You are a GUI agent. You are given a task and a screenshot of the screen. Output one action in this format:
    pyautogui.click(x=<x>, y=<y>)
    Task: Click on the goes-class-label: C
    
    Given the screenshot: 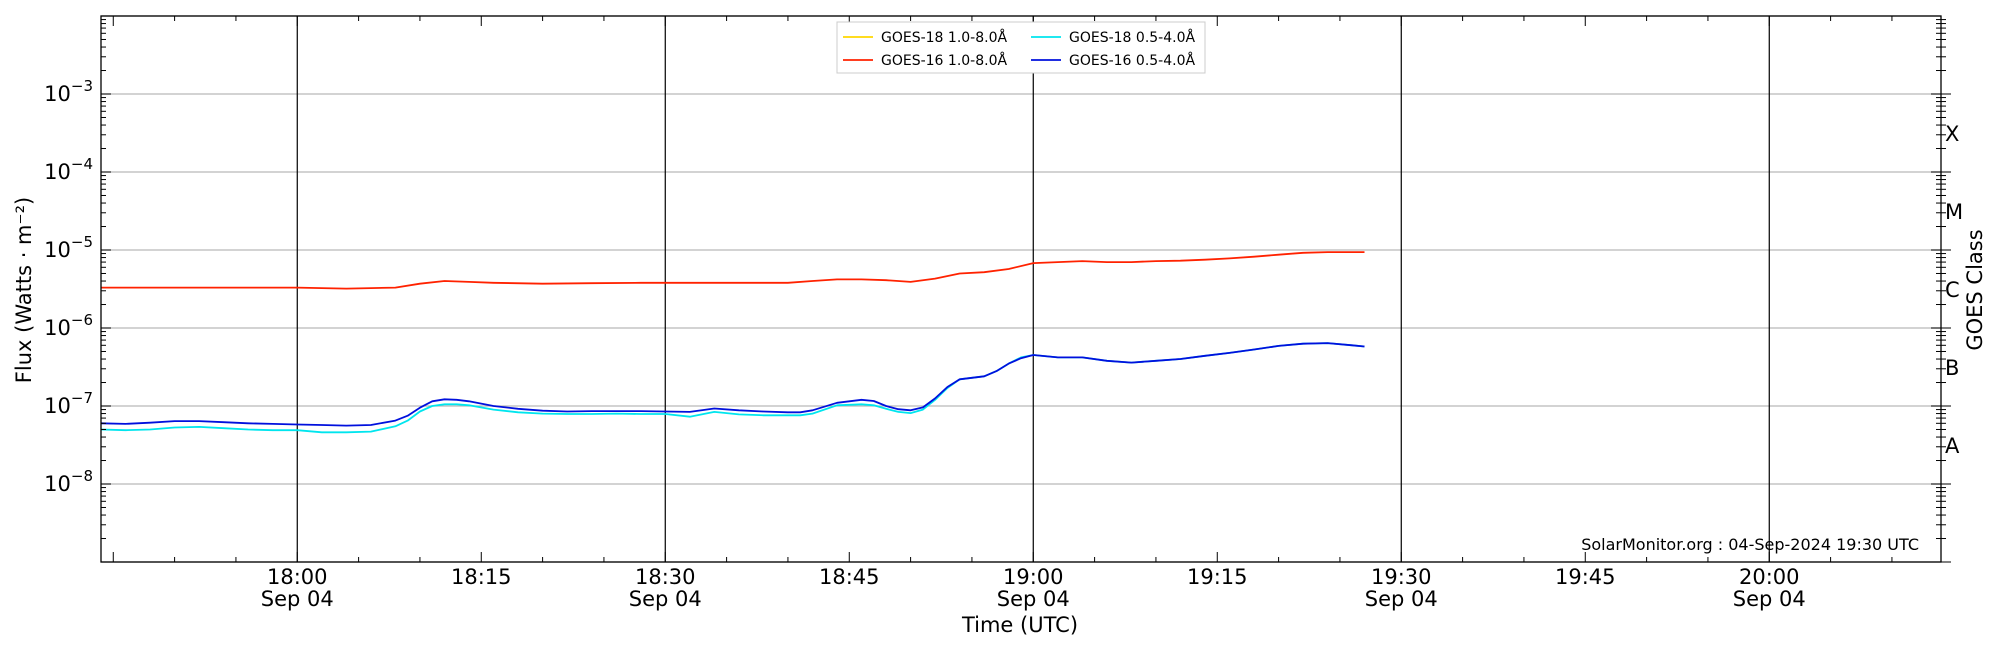 What is the action you would take?
    pyautogui.click(x=1952, y=290)
    